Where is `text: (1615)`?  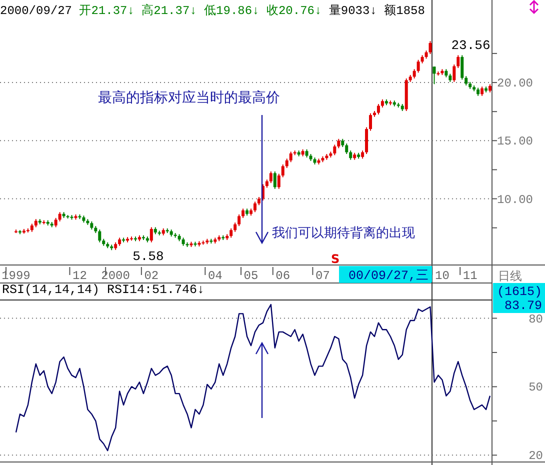 text: (1615) is located at coordinates (519, 292).